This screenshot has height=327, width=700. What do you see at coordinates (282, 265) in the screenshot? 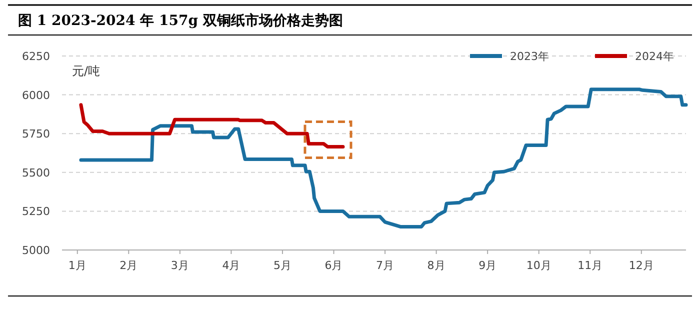
I see `x-tick-label: 5月` at bounding box center [282, 265].